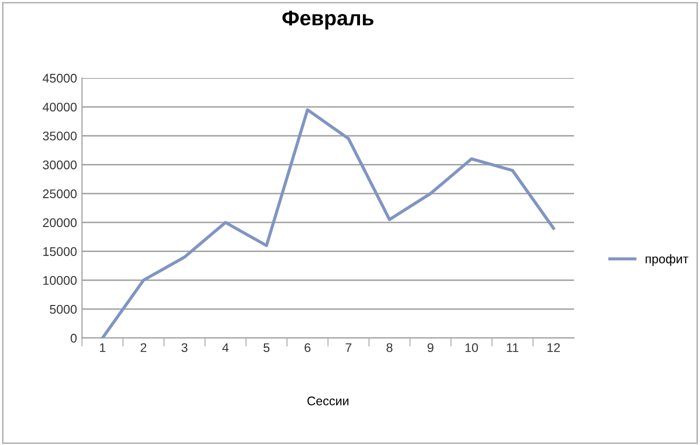 Image resolution: width=700 pixels, height=445 pixels. Describe the element at coordinates (60, 280) in the screenshot. I see `y-tick-label: 10000` at that location.